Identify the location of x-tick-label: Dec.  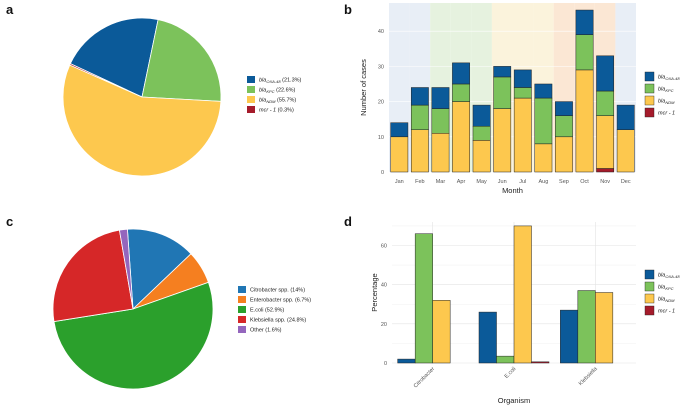
(626, 182).